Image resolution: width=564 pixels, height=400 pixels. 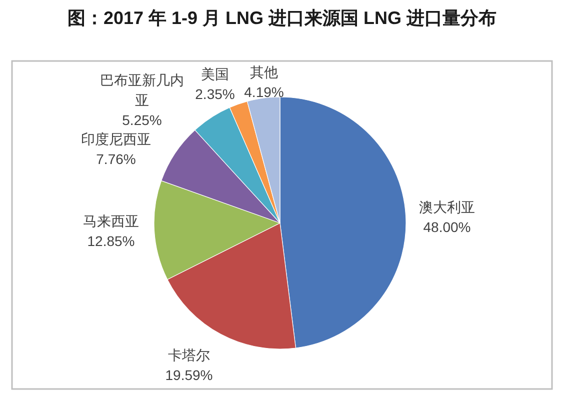 What do you see at coordinates (282, 18) in the screenshot?
I see `chart-title: 图：2017 年 1-9 月 LNG 进口来源国 LNG 进口量分布` at bounding box center [282, 18].